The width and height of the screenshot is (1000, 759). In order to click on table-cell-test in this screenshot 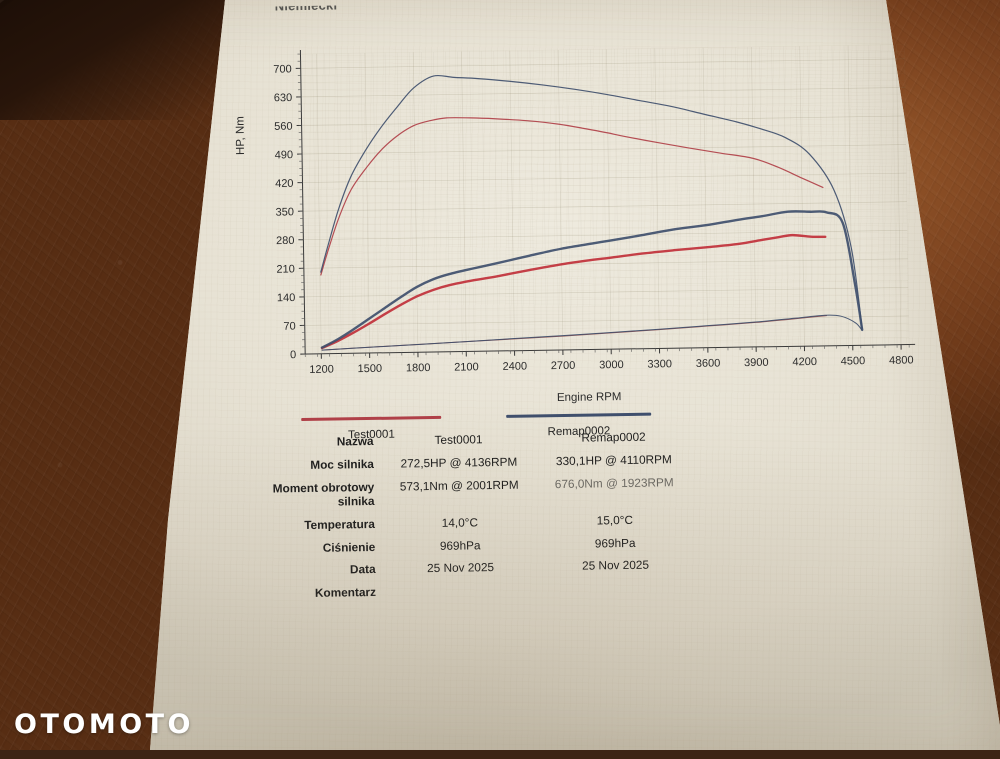, I will do `click(461, 585)`.